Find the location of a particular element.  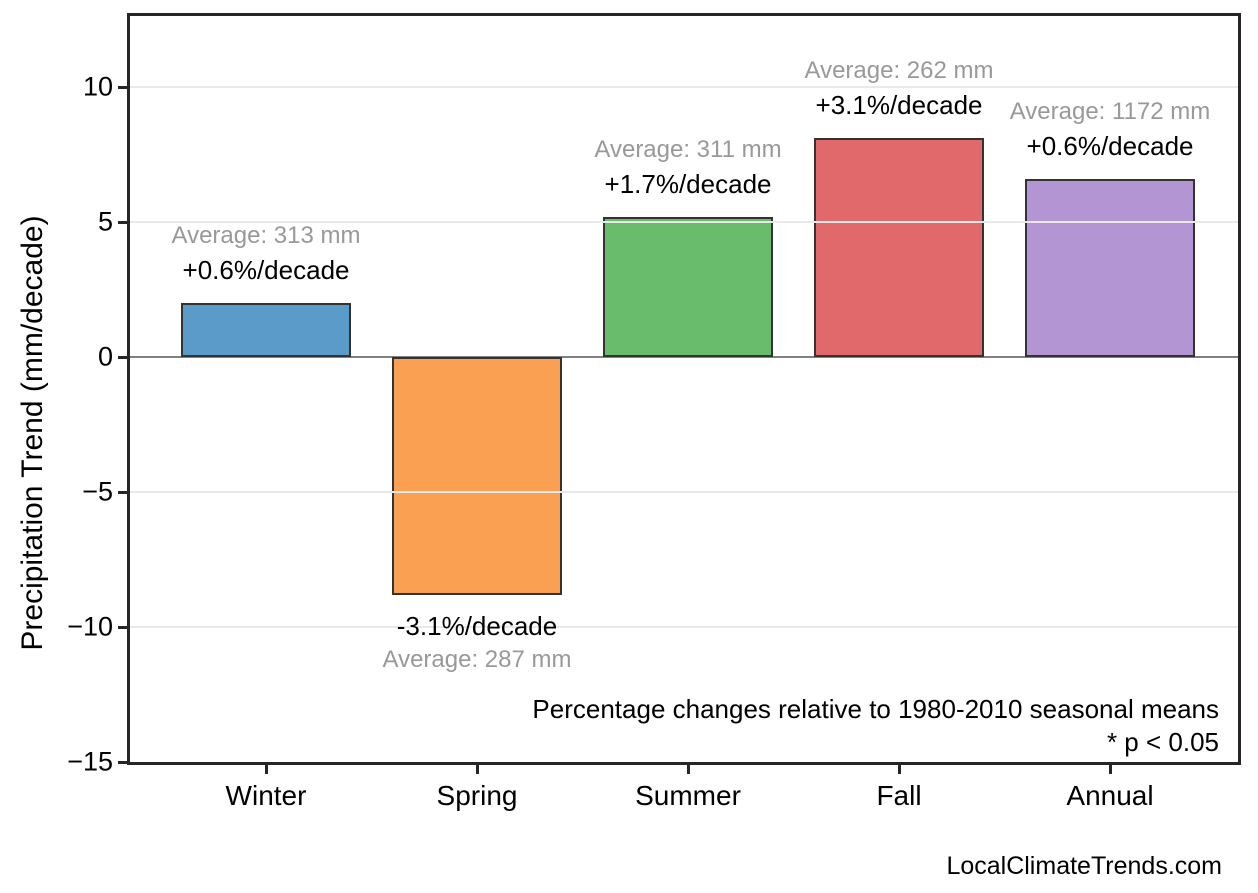

bar-annual is located at coordinates (1110, 267).